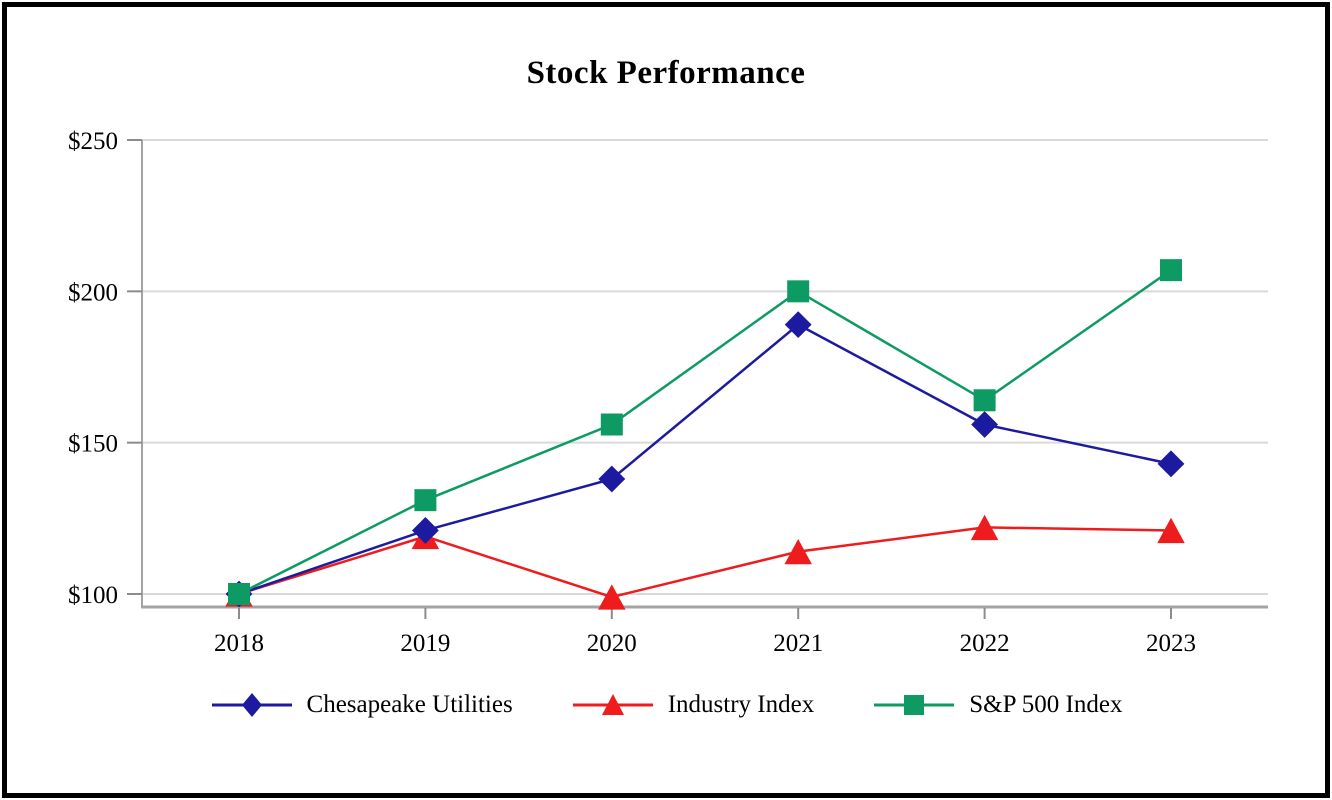  What do you see at coordinates (239, 643) in the screenshot?
I see `x-tick-label: 2018` at bounding box center [239, 643].